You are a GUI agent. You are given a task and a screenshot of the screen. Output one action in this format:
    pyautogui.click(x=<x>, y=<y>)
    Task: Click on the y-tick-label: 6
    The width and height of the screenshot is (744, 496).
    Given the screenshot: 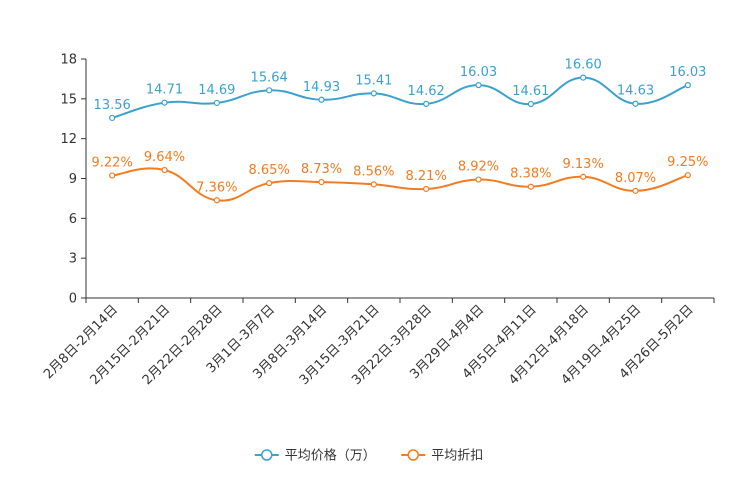 What is the action you would take?
    pyautogui.click(x=73, y=219)
    